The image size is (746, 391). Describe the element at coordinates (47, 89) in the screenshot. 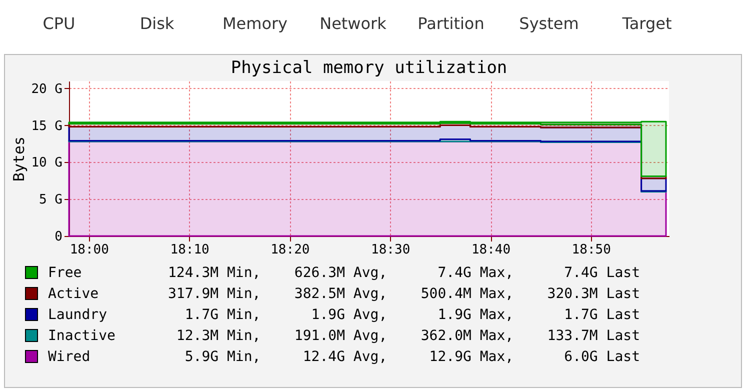

I see `y-tick-label: 20 G` at that location.